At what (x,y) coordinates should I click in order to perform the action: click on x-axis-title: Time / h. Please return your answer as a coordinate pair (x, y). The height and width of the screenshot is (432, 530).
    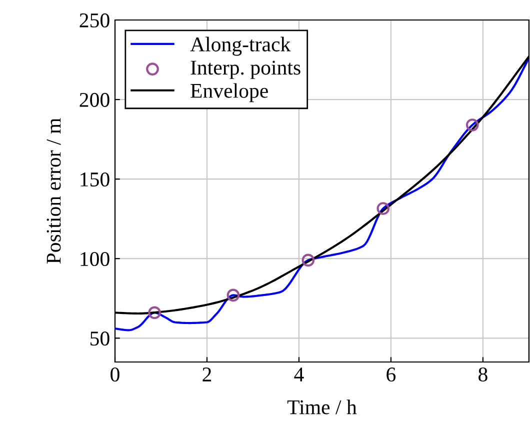
    Looking at the image, I should click on (322, 407).